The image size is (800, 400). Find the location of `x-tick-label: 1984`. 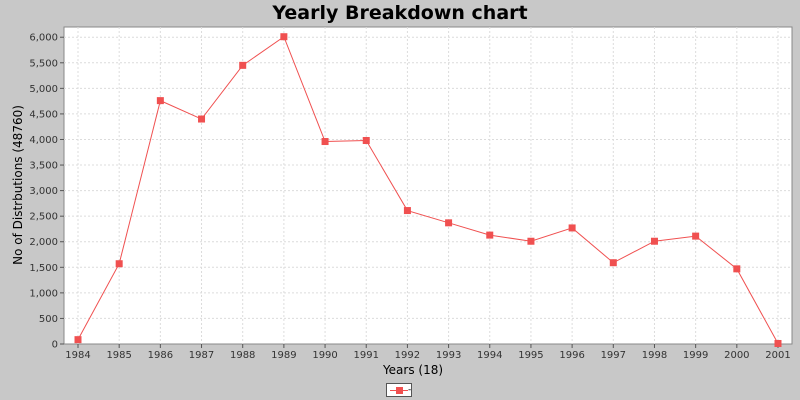

x-tick-label: 1984 is located at coordinates (77, 355).